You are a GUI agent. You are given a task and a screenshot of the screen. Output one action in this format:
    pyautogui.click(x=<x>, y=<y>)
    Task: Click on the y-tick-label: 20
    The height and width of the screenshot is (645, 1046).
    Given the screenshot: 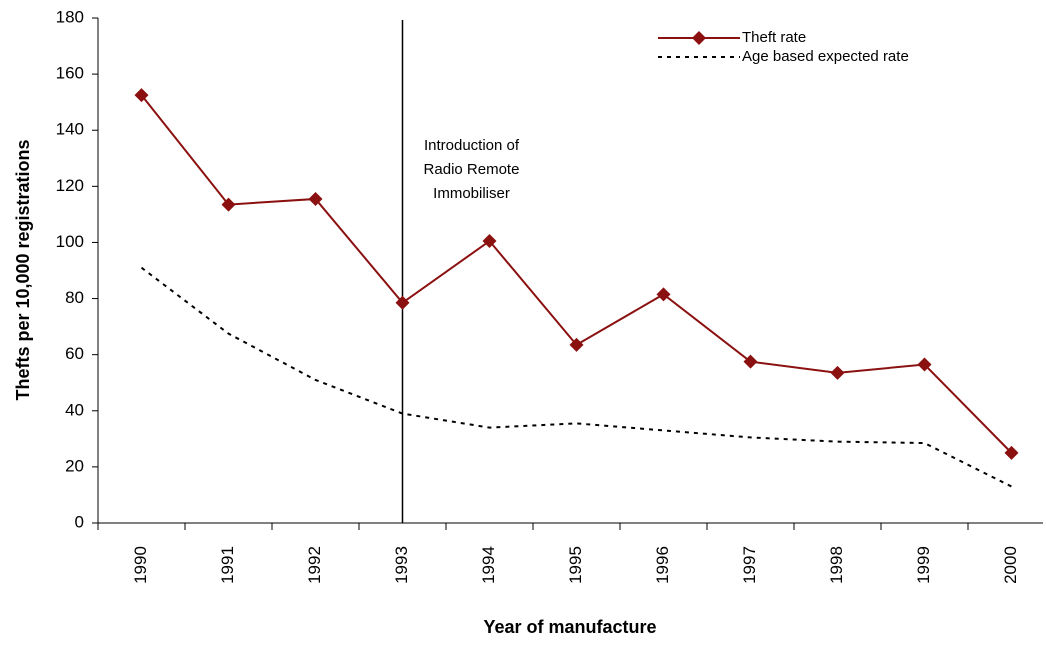 What is the action you would take?
    pyautogui.click(x=74, y=465)
    